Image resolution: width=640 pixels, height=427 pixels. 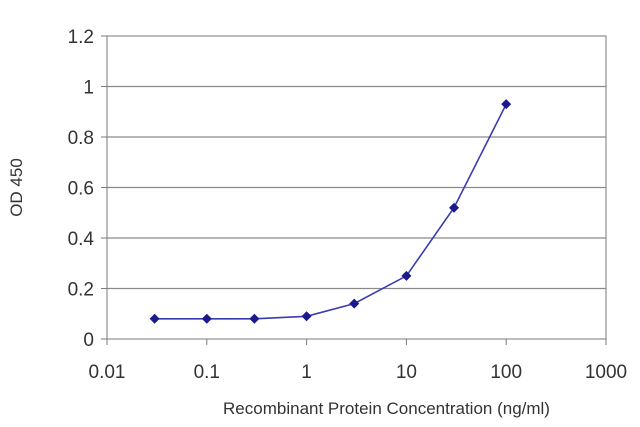 What do you see at coordinates (88, 88) in the screenshot?
I see `y-tick-label: 1` at bounding box center [88, 88].